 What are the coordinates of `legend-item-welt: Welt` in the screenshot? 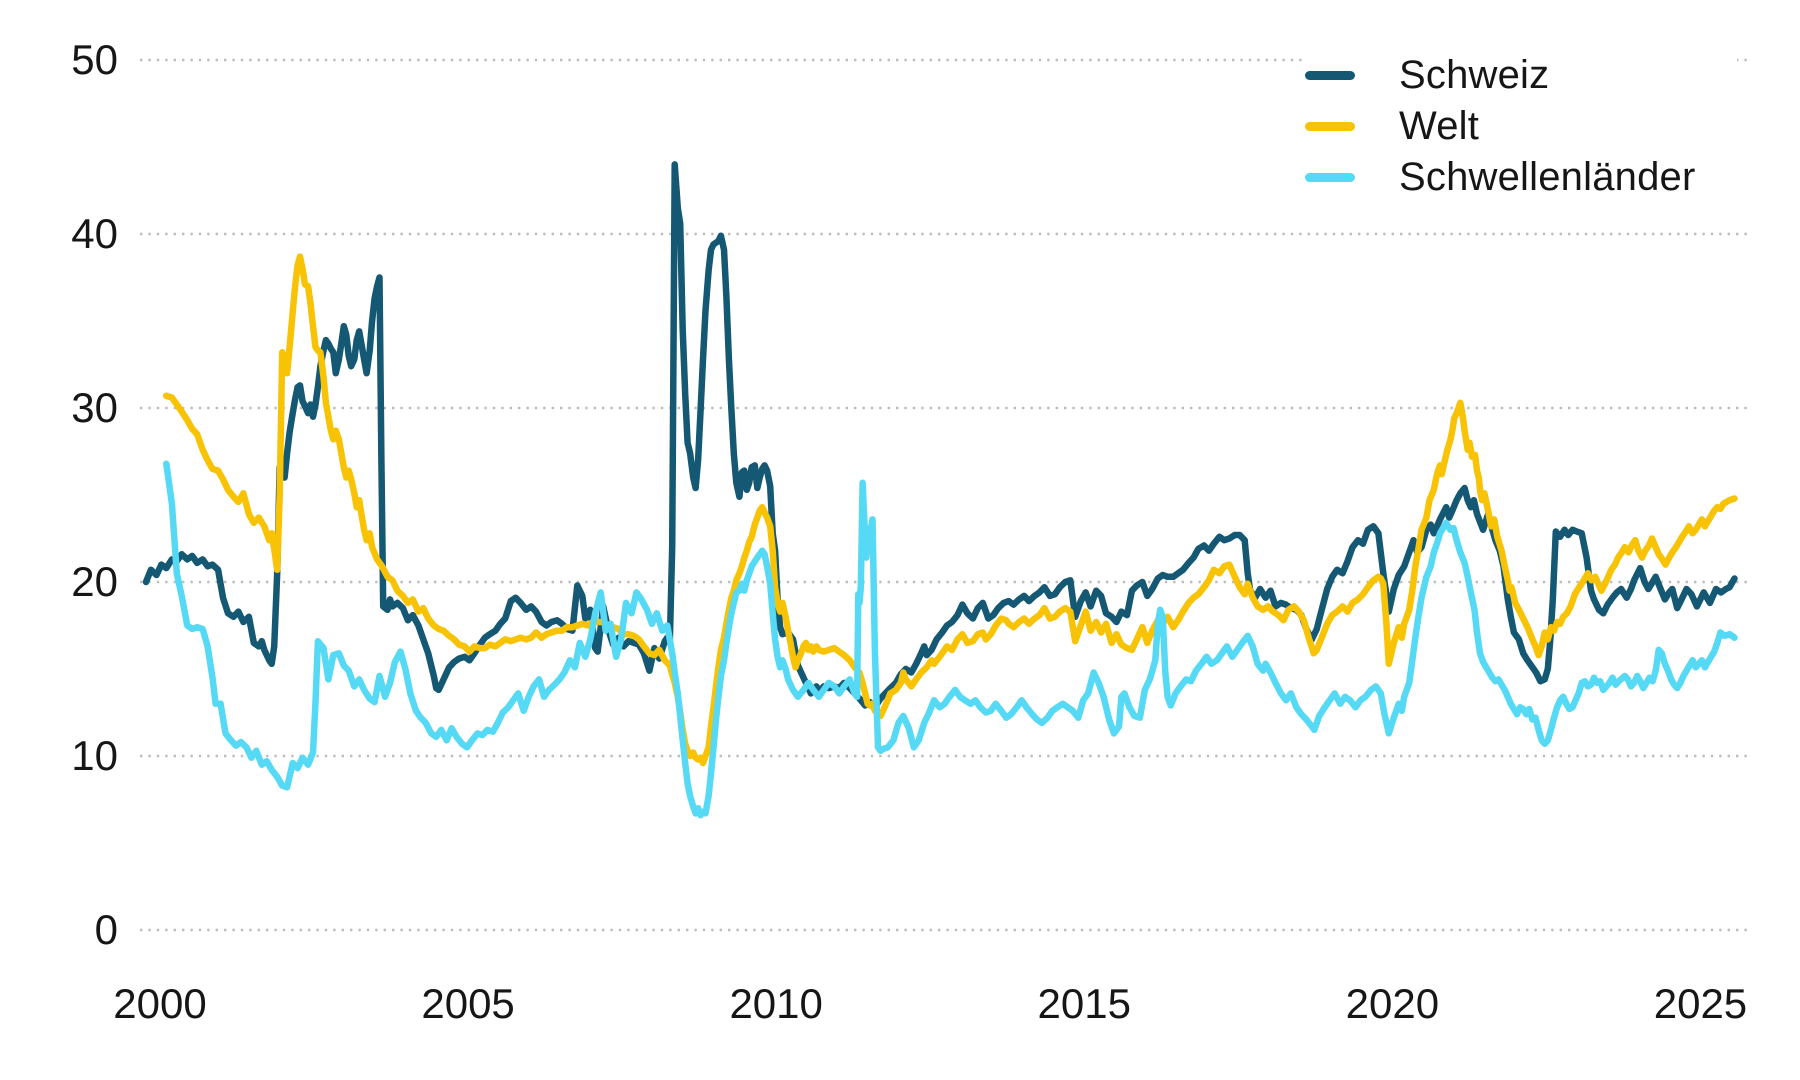 It's located at (1521, 126).